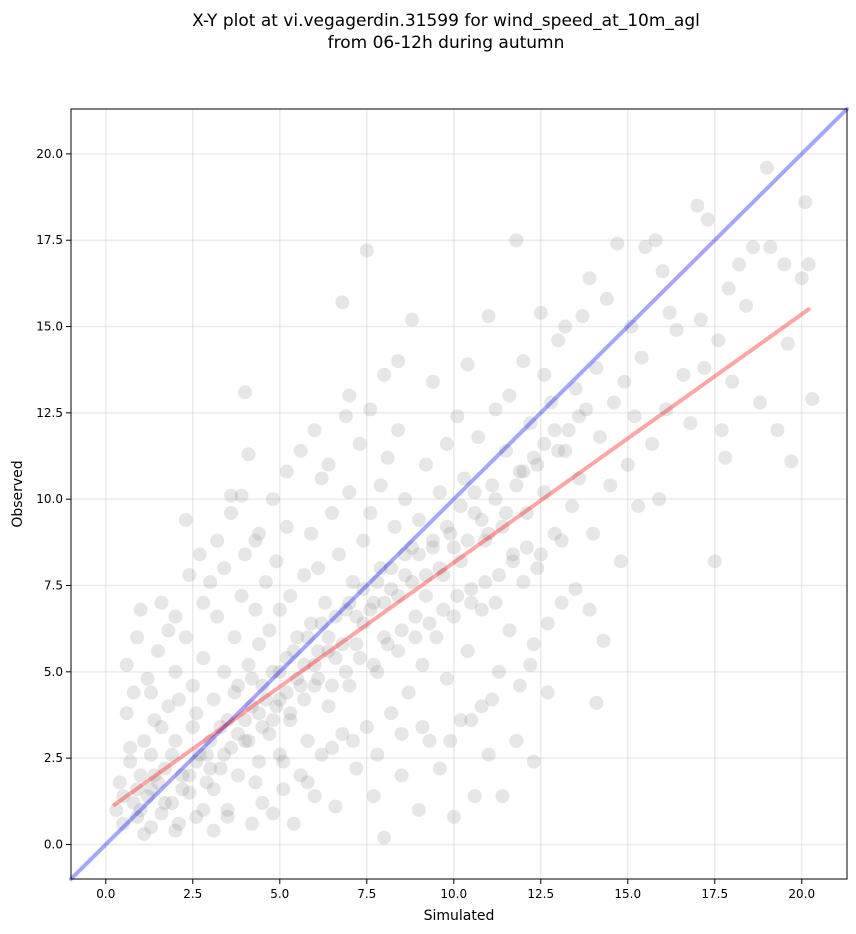 This screenshot has width=856, height=934. I want to click on y-tick-label: 17.5, so click(49, 240).